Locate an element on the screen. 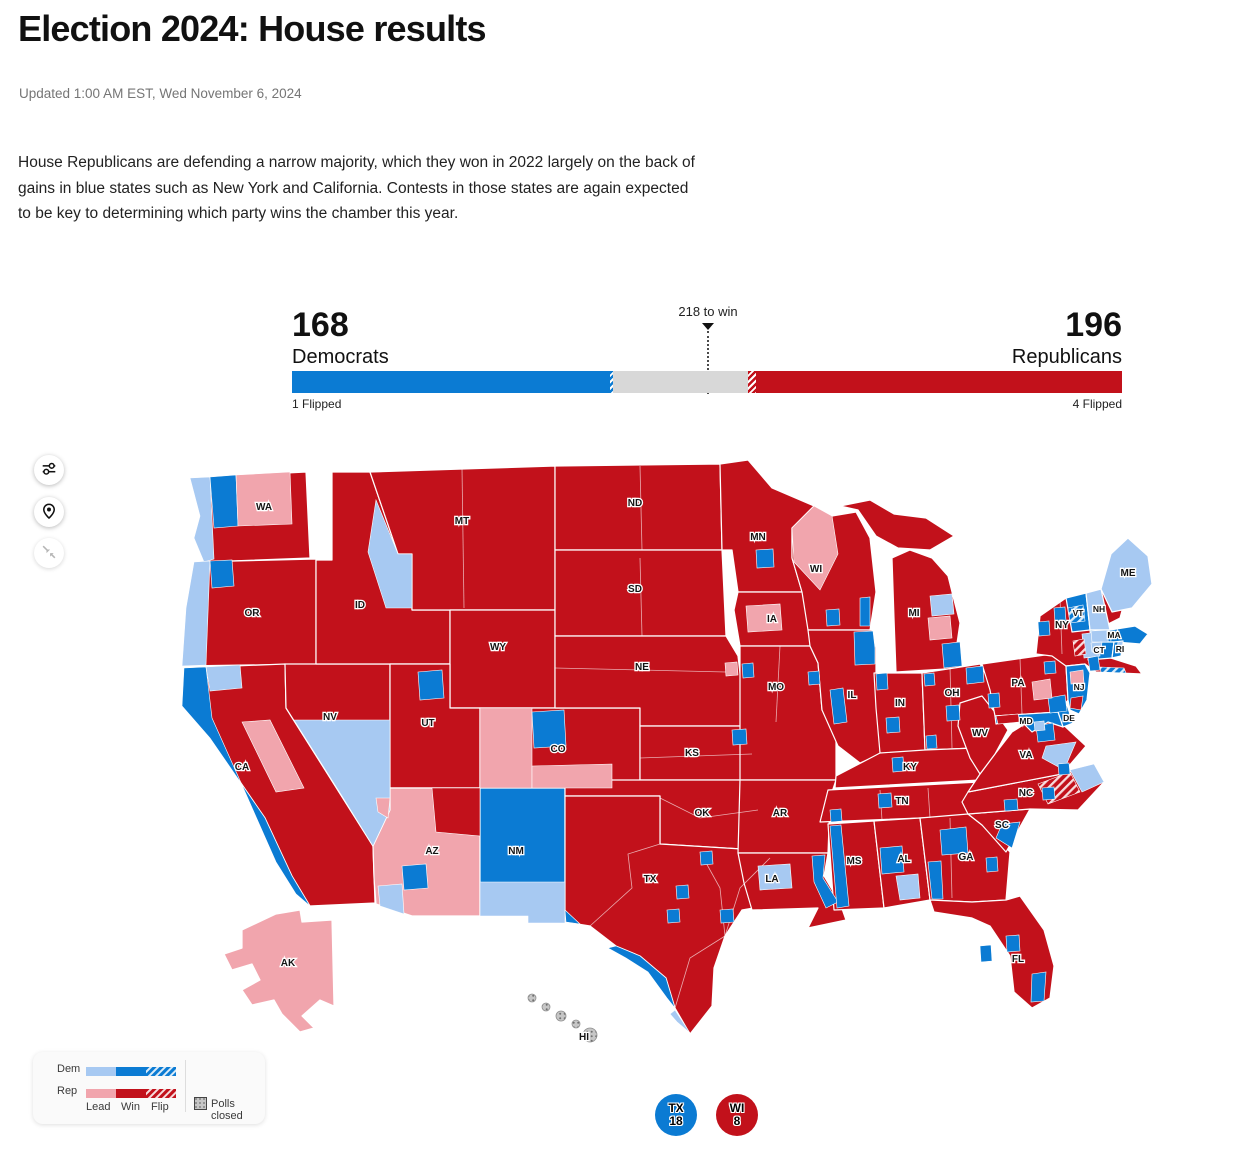 The width and height of the screenshot is (1253, 1165). district-IA is located at coordinates (764, 618).